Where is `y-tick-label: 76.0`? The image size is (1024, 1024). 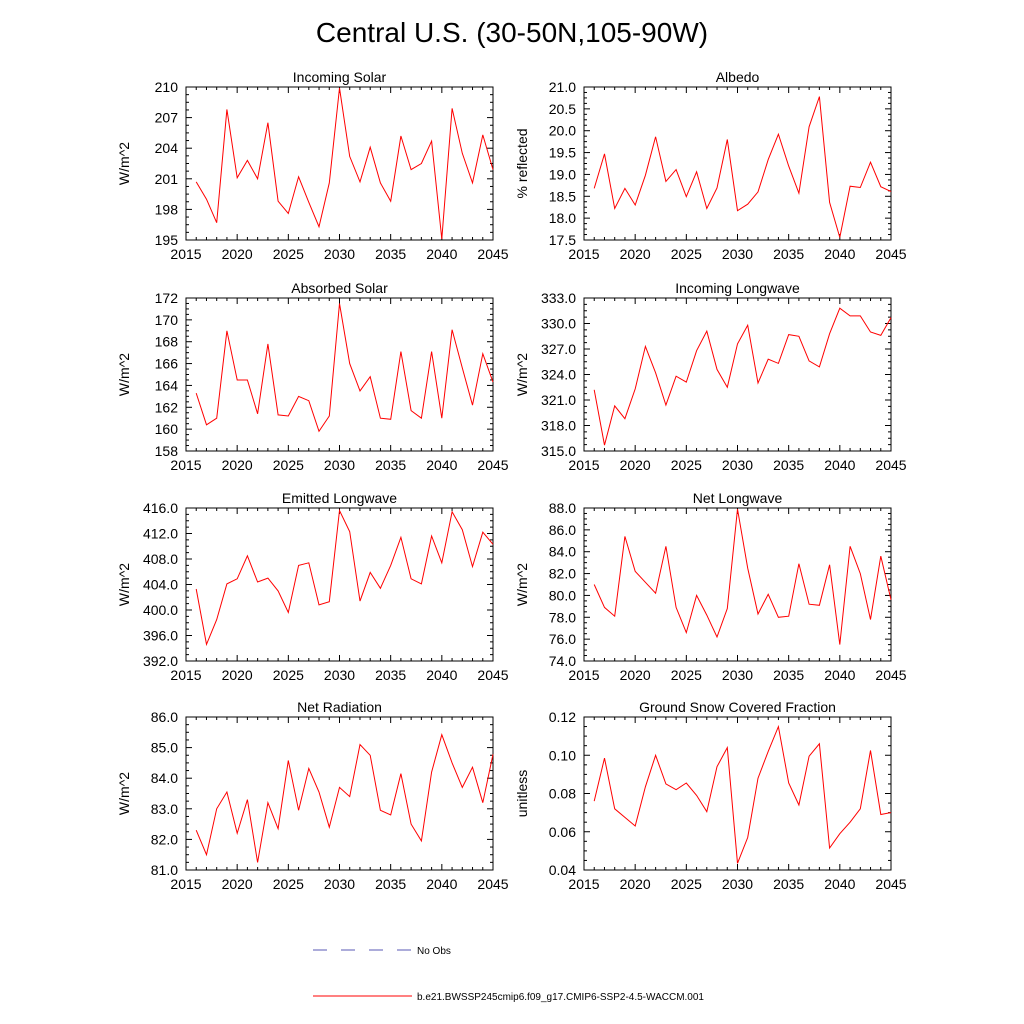 y-tick-label: 76.0 is located at coordinates (562, 639).